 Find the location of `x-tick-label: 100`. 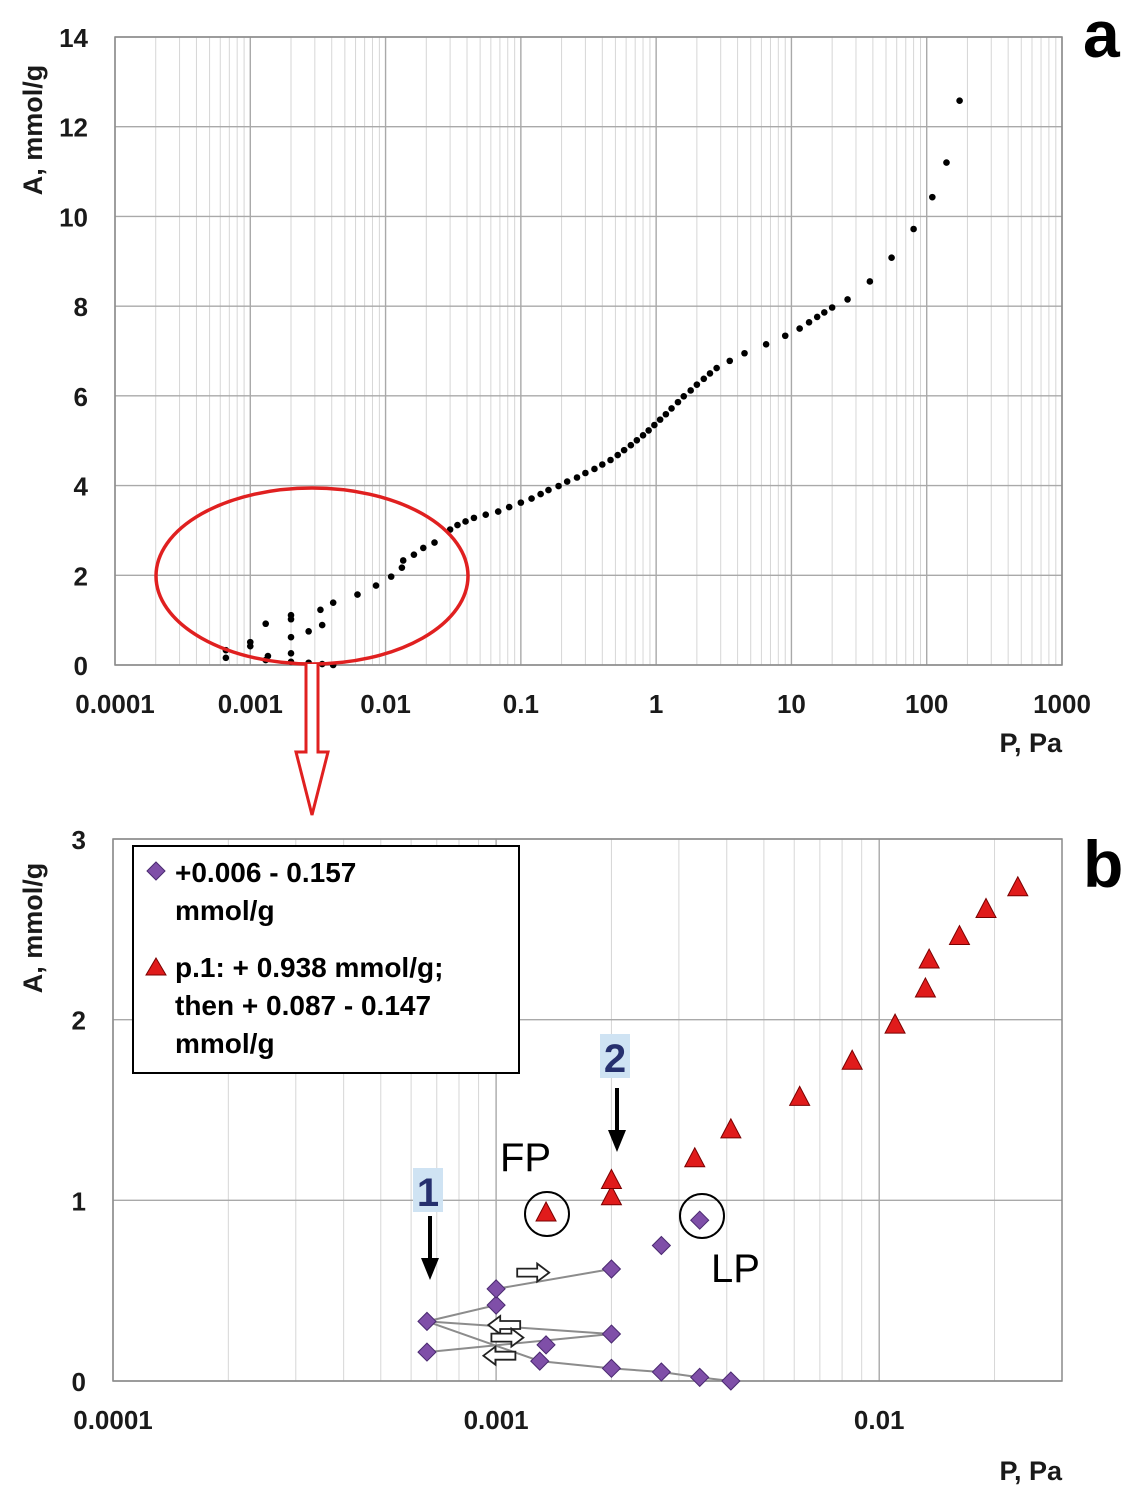

x-tick-label: 100 is located at coordinates (926, 704).